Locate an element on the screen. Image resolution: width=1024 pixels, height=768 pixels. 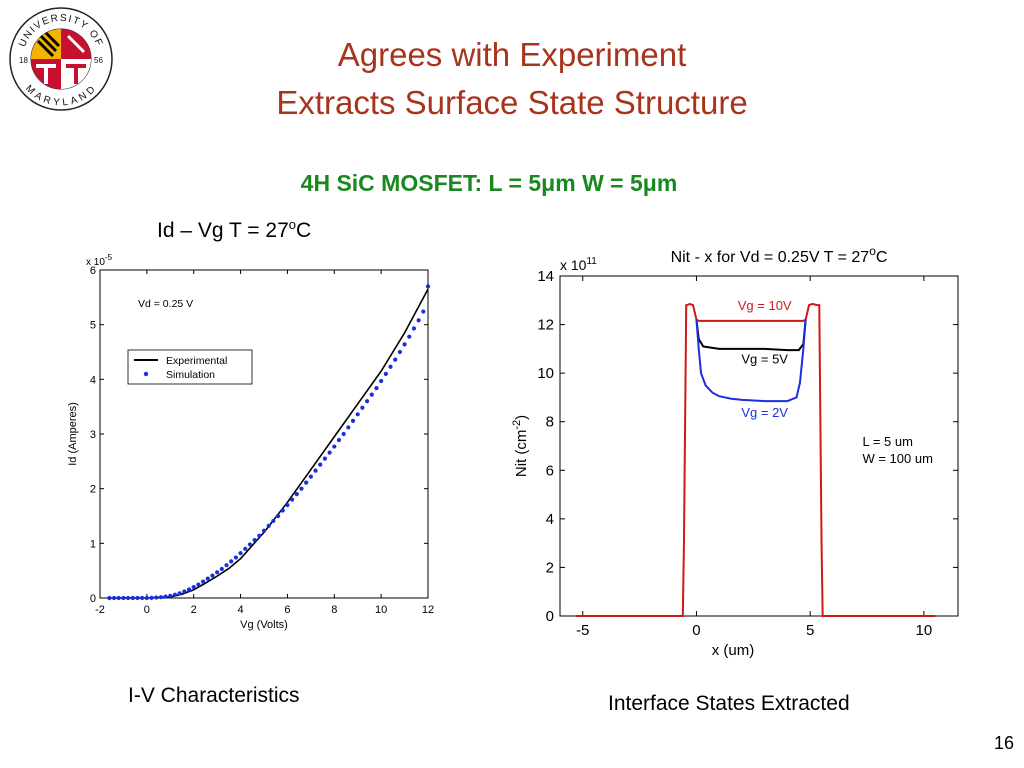
iv-series-experimental is located at coordinates (269, 443).